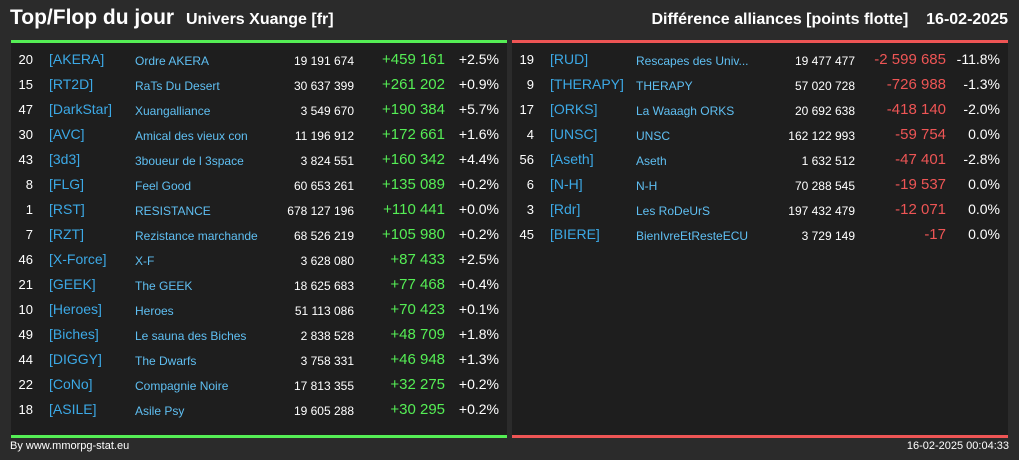 The height and width of the screenshot is (460, 1019). What do you see at coordinates (71, 384) in the screenshot?
I see `alliance-tag-link: [CoNo]` at bounding box center [71, 384].